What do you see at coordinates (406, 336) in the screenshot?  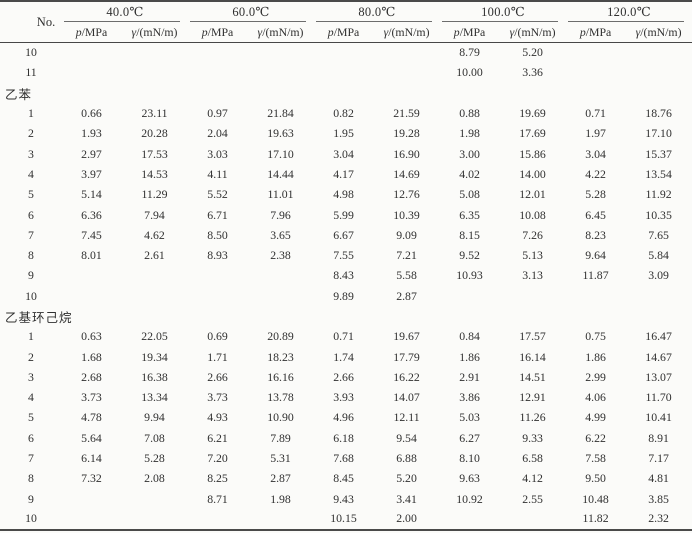 I see `data-cell: 19.67` at bounding box center [406, 336].